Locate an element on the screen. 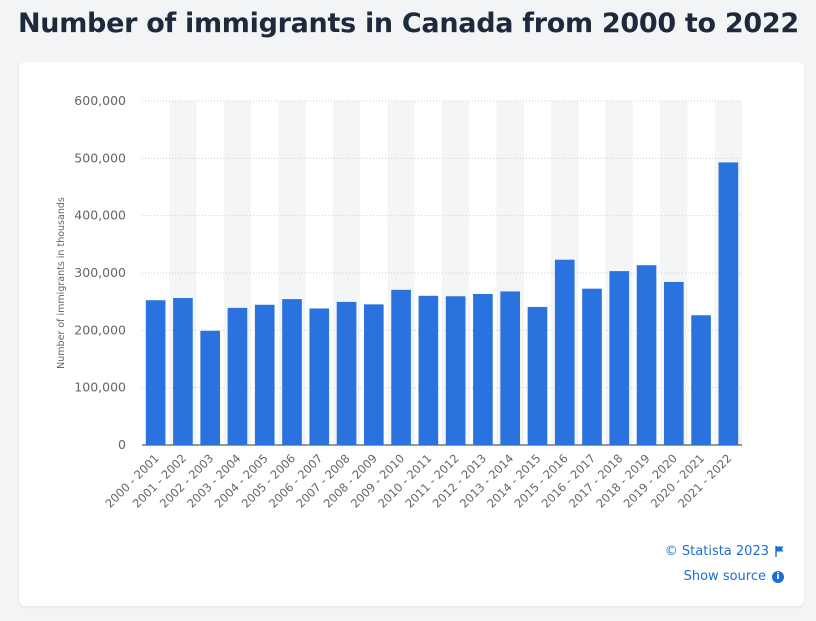 The width and height of the screenshot is (816, 621). y-axis-label: Number of immigrants in thousands is located at coordinates (61, 283).